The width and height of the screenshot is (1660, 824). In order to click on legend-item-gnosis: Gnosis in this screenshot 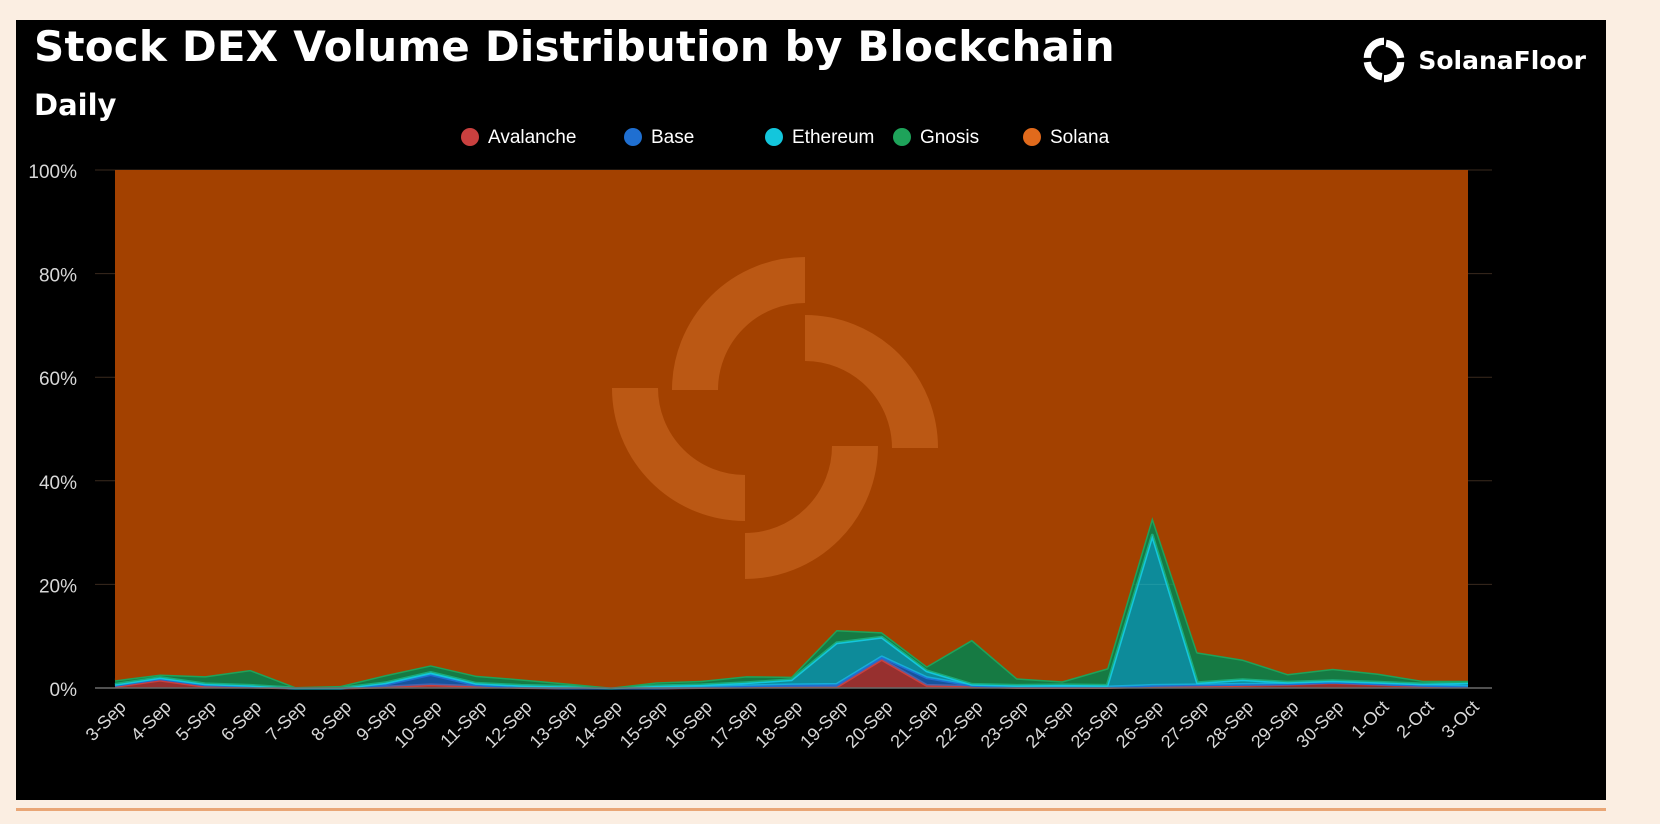, I will do `click(936, 137)`.